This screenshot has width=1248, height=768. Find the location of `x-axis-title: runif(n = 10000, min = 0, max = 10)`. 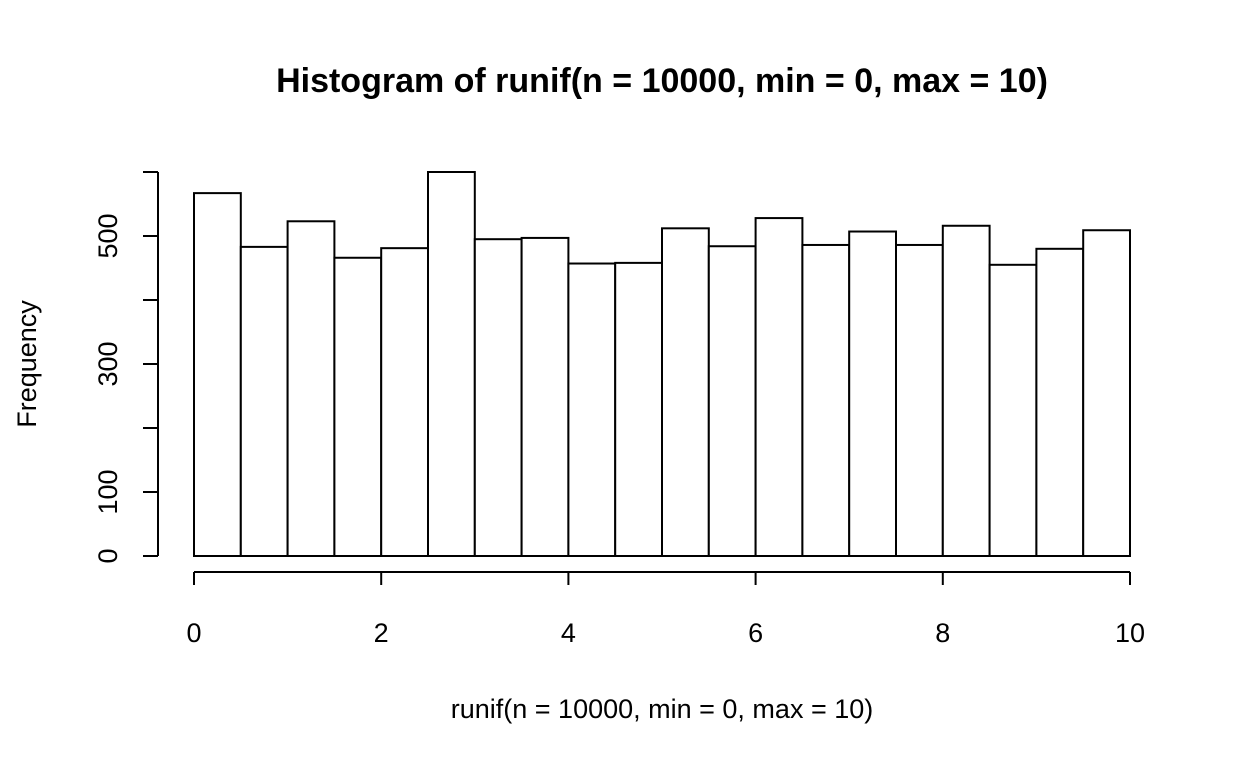

x-axis-title: runif(n = 10000, min = 0, max = 10) is located at coordinates (662, 709).